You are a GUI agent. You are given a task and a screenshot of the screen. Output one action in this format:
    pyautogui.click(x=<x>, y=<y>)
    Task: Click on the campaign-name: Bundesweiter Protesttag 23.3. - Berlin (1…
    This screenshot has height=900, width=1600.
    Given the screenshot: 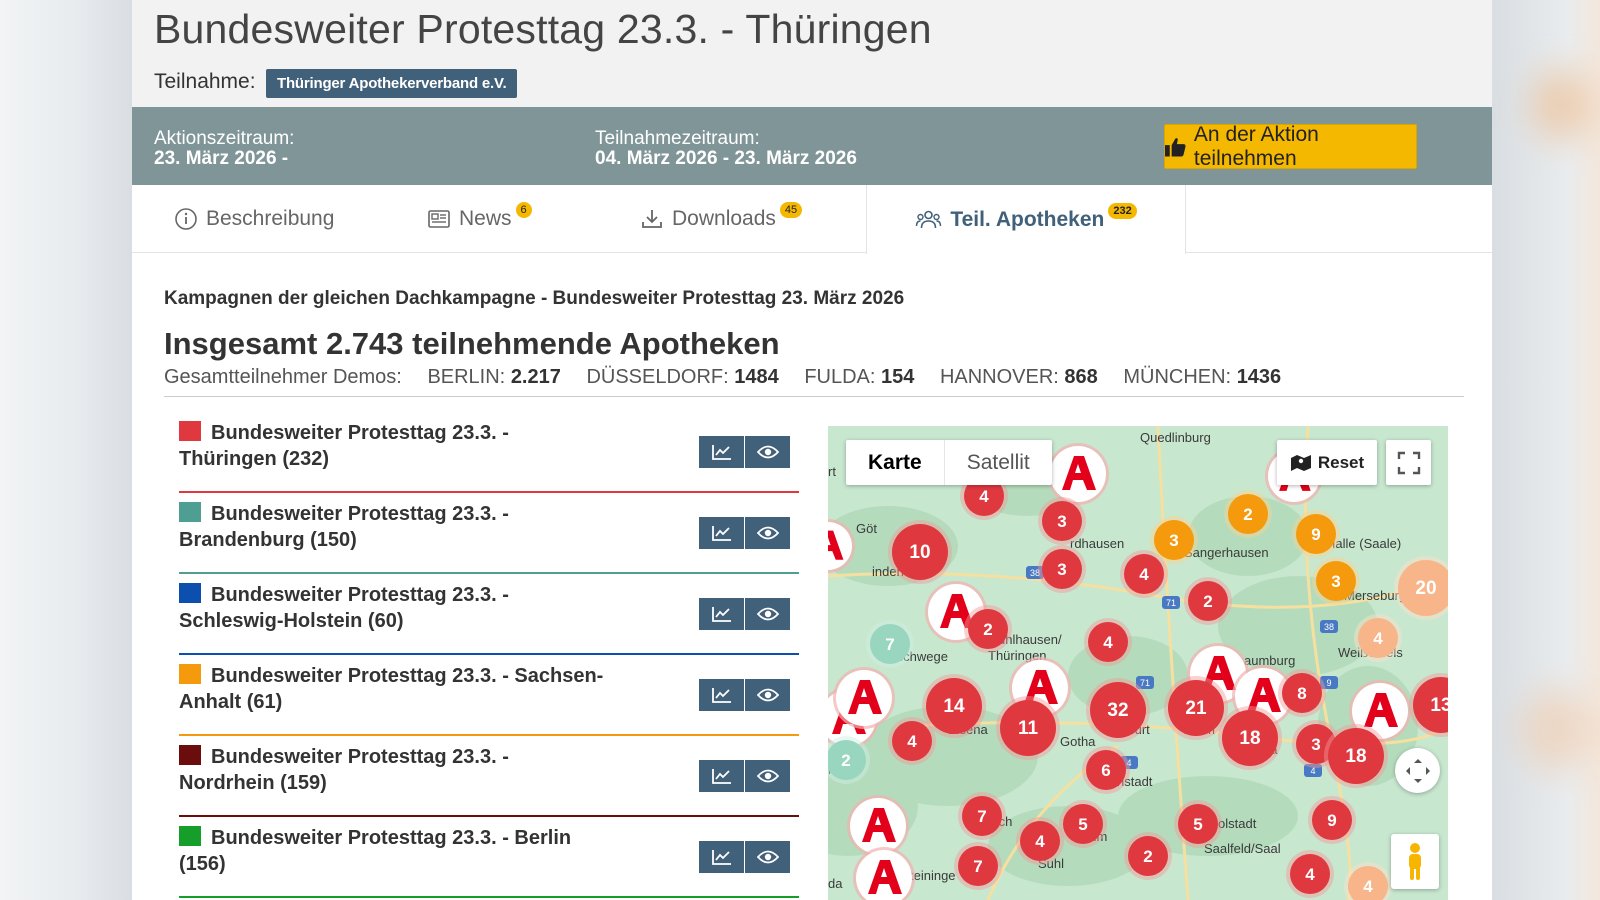 What is the action you would take?
    pyautogui.click(x=375, y=850)
    